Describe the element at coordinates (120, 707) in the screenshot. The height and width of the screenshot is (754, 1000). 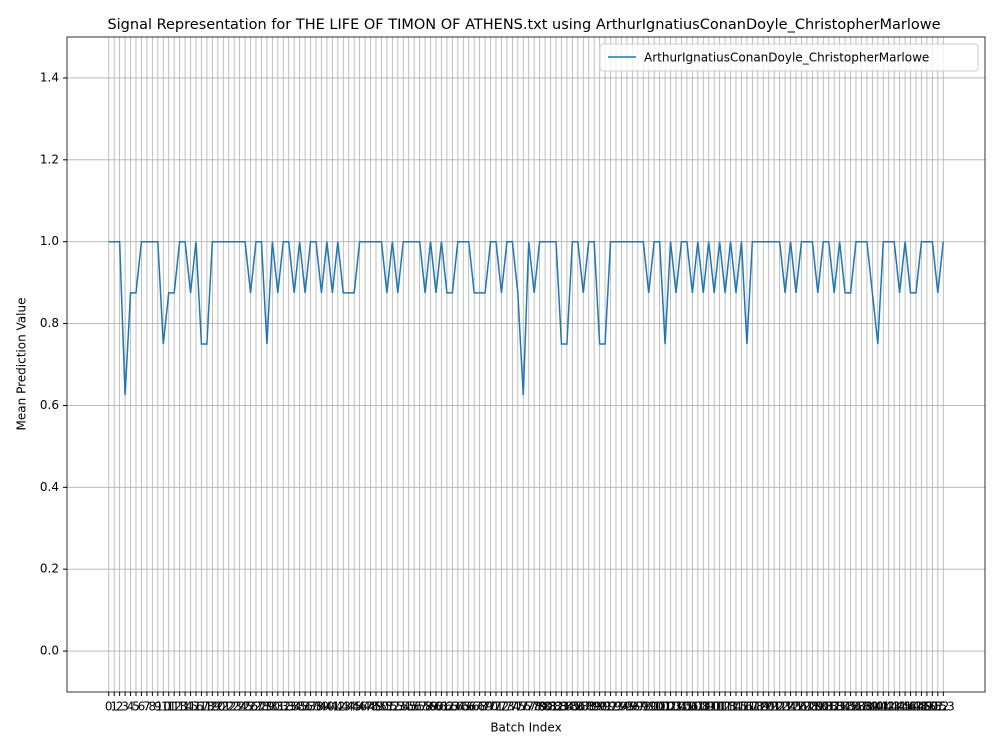
I see `x-tick-label: 2` at that location.